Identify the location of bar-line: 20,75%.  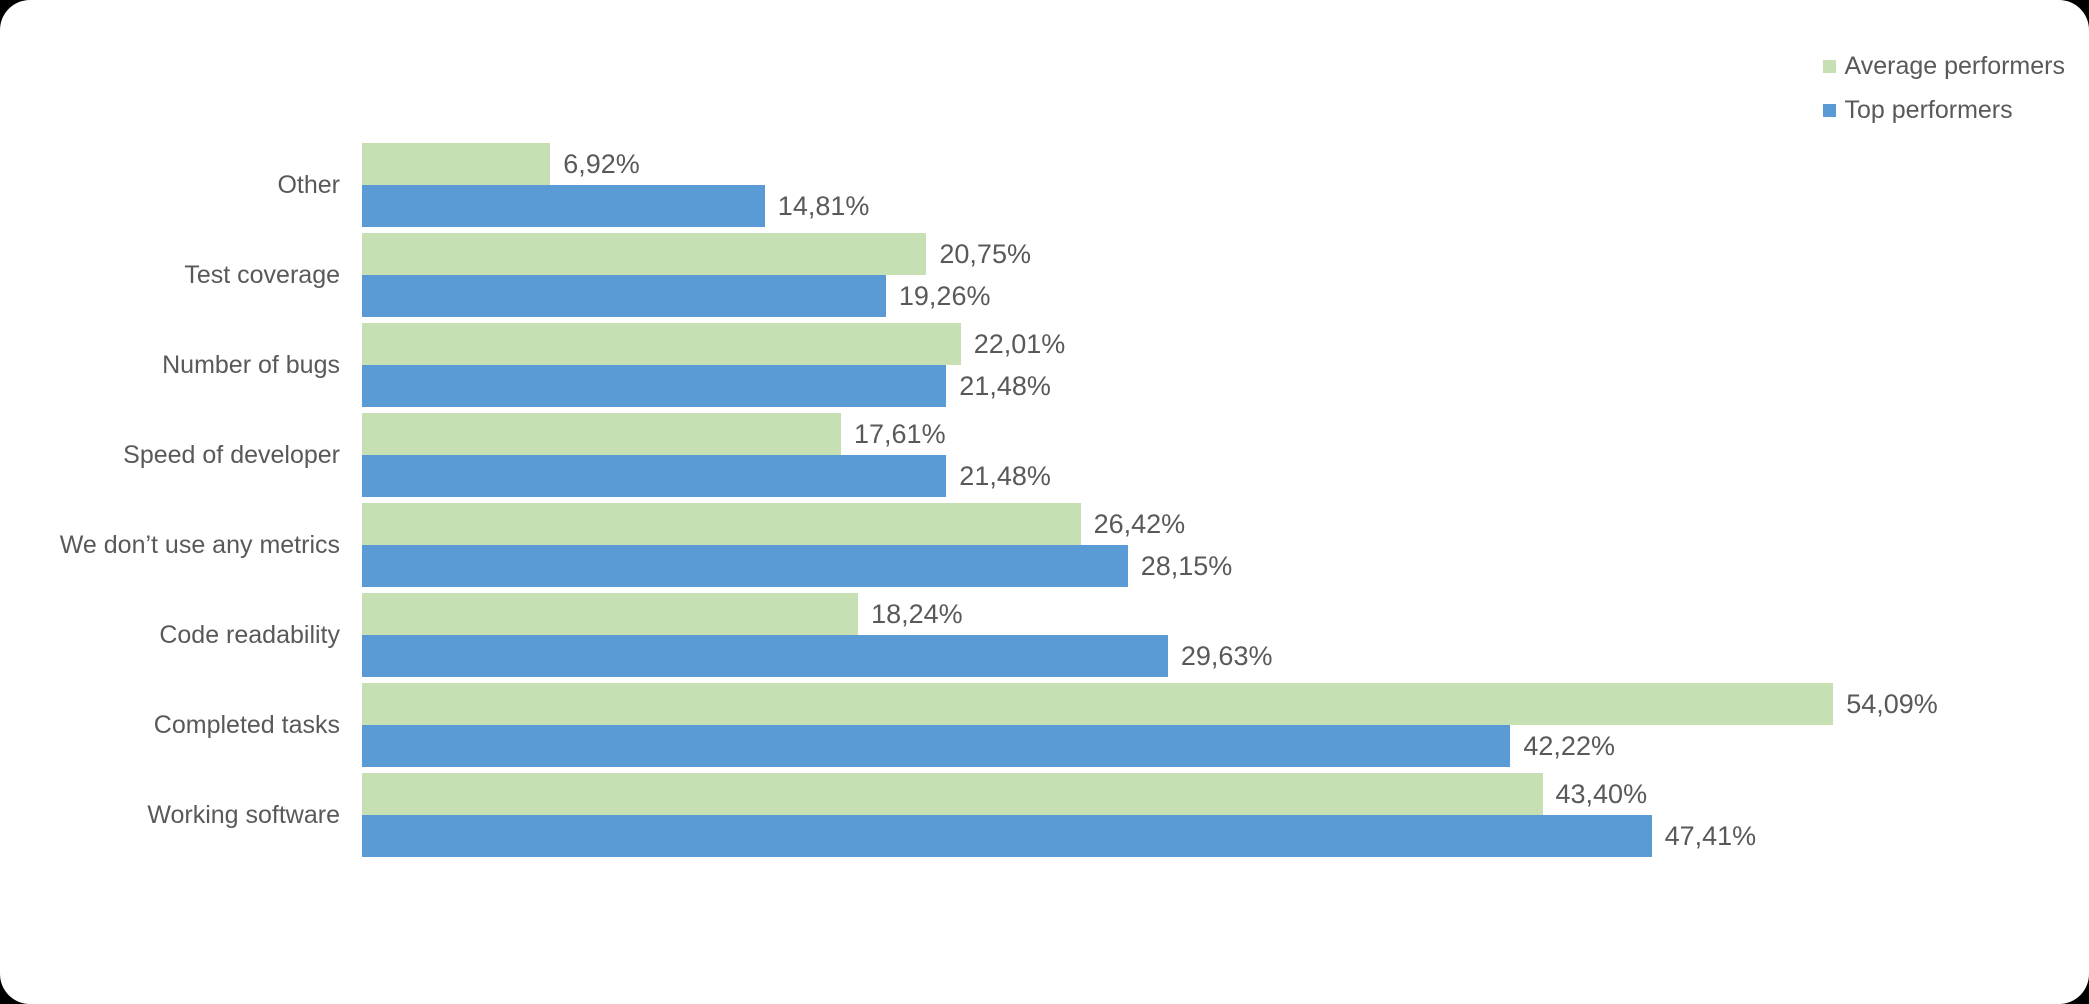
(696, 254).